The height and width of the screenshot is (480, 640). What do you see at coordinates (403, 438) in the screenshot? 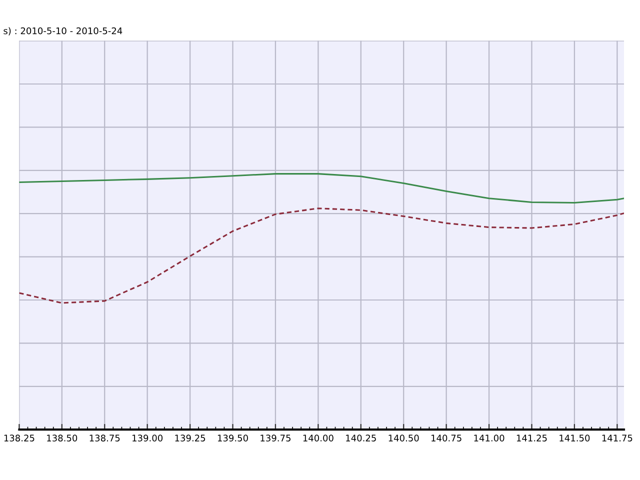
I see `x-tick-label: 140.50` at bounding box center [403, 438].